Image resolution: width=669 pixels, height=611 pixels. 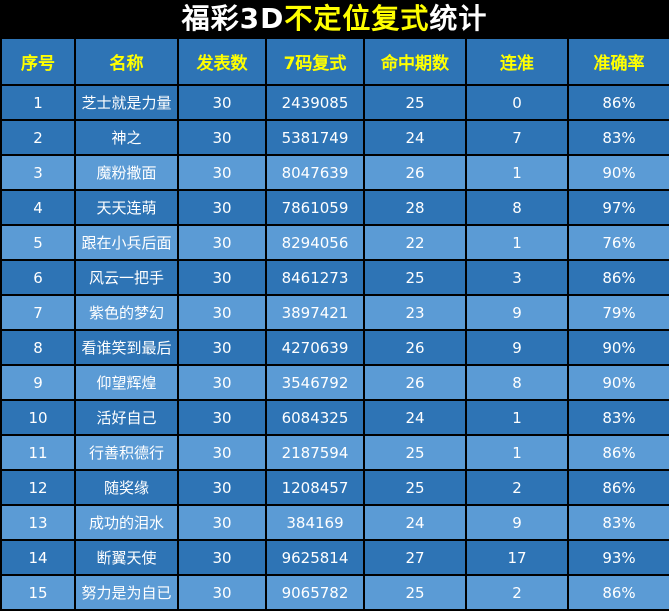 I want to click on cell-streak: 2, so click(x=517, y=487).